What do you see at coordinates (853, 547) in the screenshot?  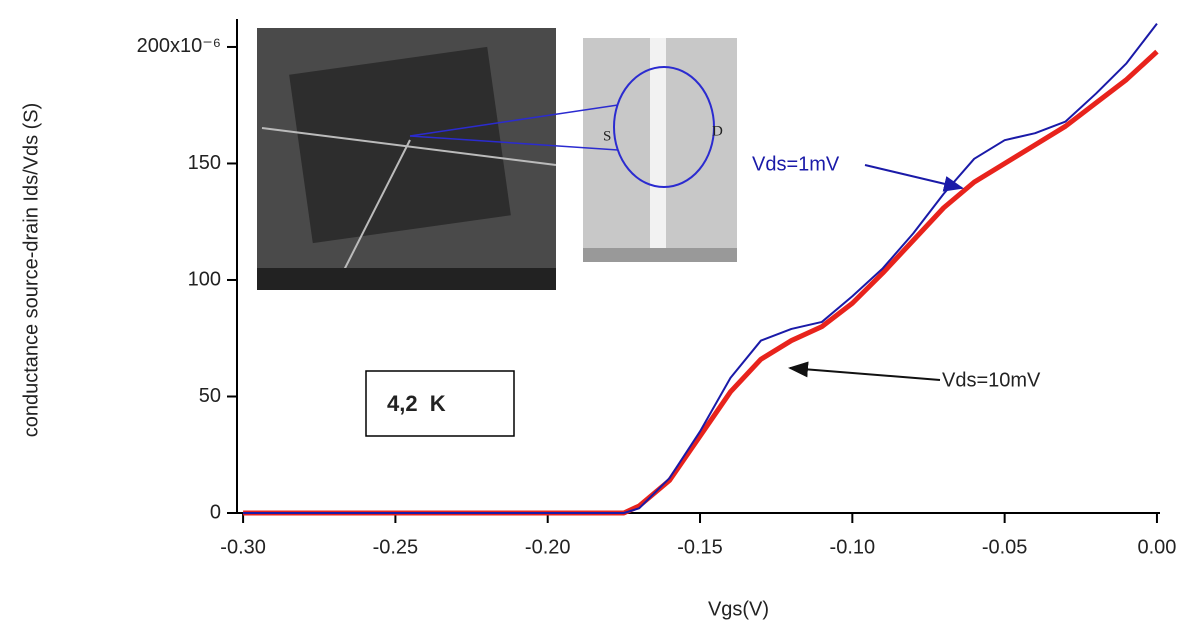 I see `x-tick-label: -0.10` at bounding box center [853, 547].